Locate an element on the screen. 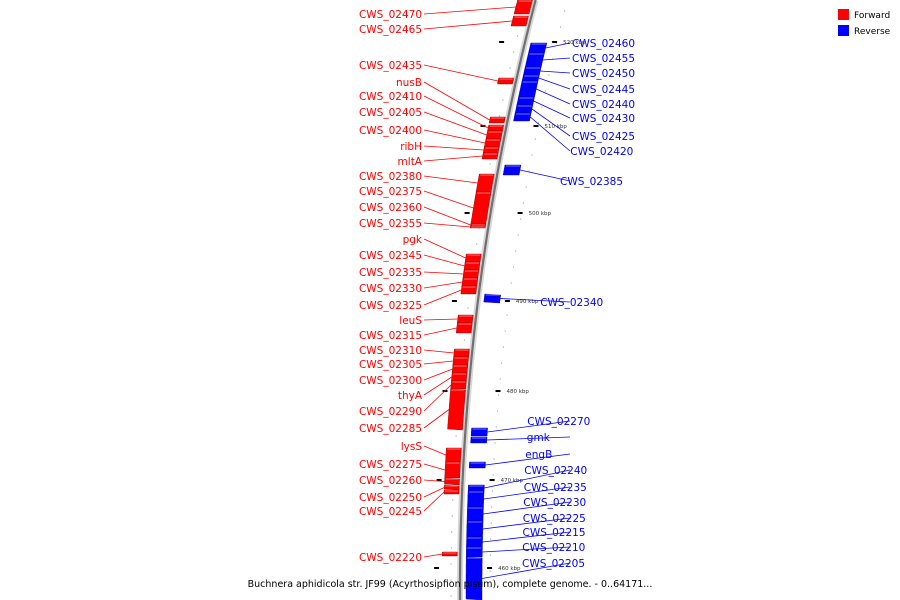  leader-line-leus is located at coordinates (440, 319).